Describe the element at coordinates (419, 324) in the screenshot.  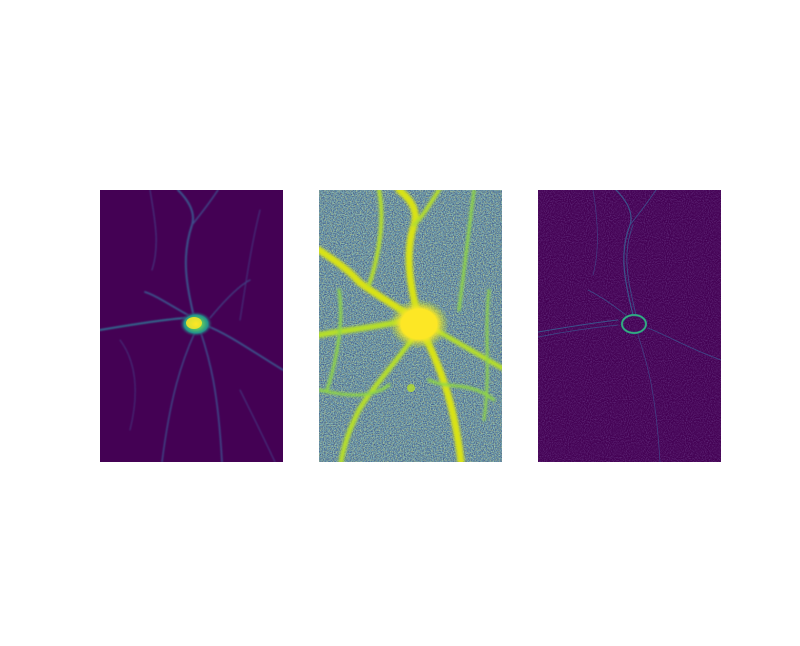
I see `soma` at that location.